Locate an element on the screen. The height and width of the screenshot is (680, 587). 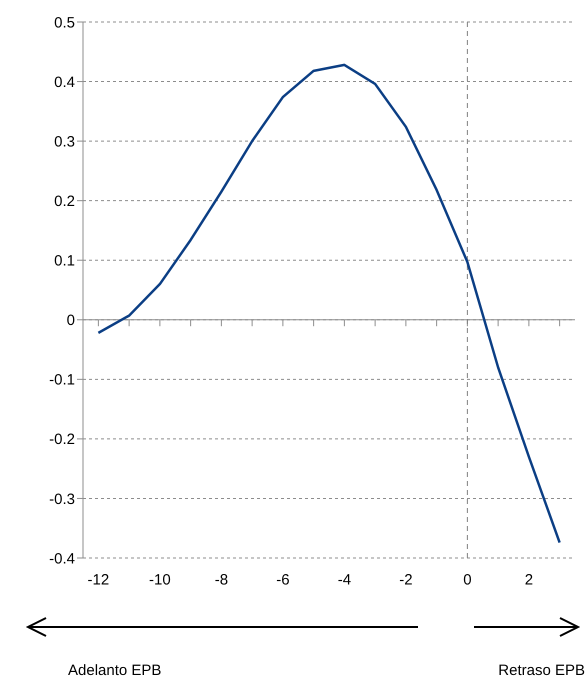
y-tick-label: 0.1 is located at coordinates (64, 261).